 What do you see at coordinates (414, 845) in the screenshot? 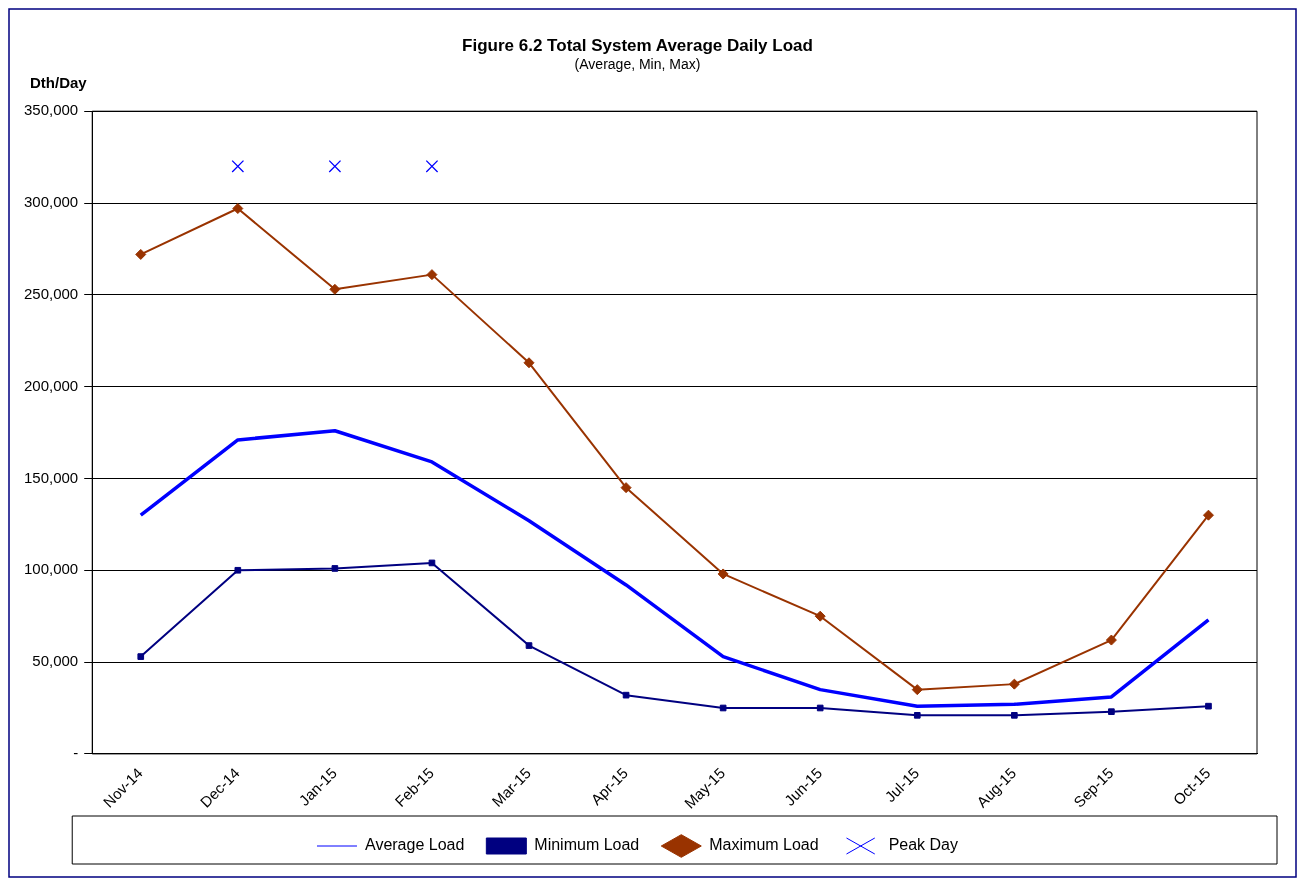
I see `legend-label: Average Load` at bounding box center [414, 845].